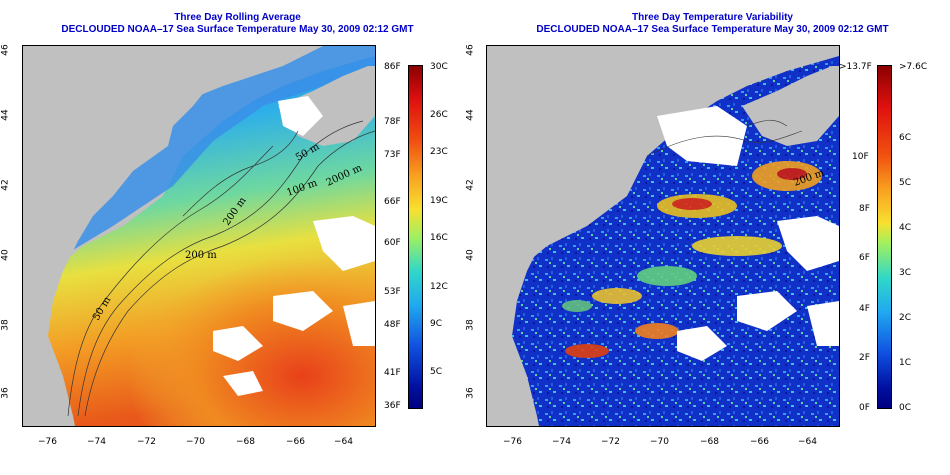  What do you see at coordinates (5, 185) in the screenshot?
I see `left-lat-42: 42` at bounding box center [5, 185].